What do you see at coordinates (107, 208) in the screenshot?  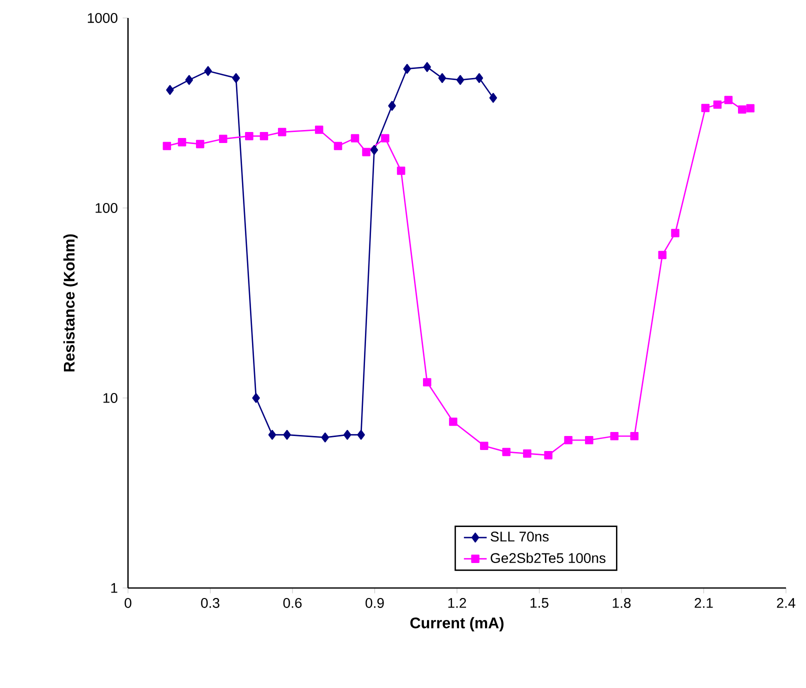 I see `y-tick-label: 100` at bounding box center [107, 208].